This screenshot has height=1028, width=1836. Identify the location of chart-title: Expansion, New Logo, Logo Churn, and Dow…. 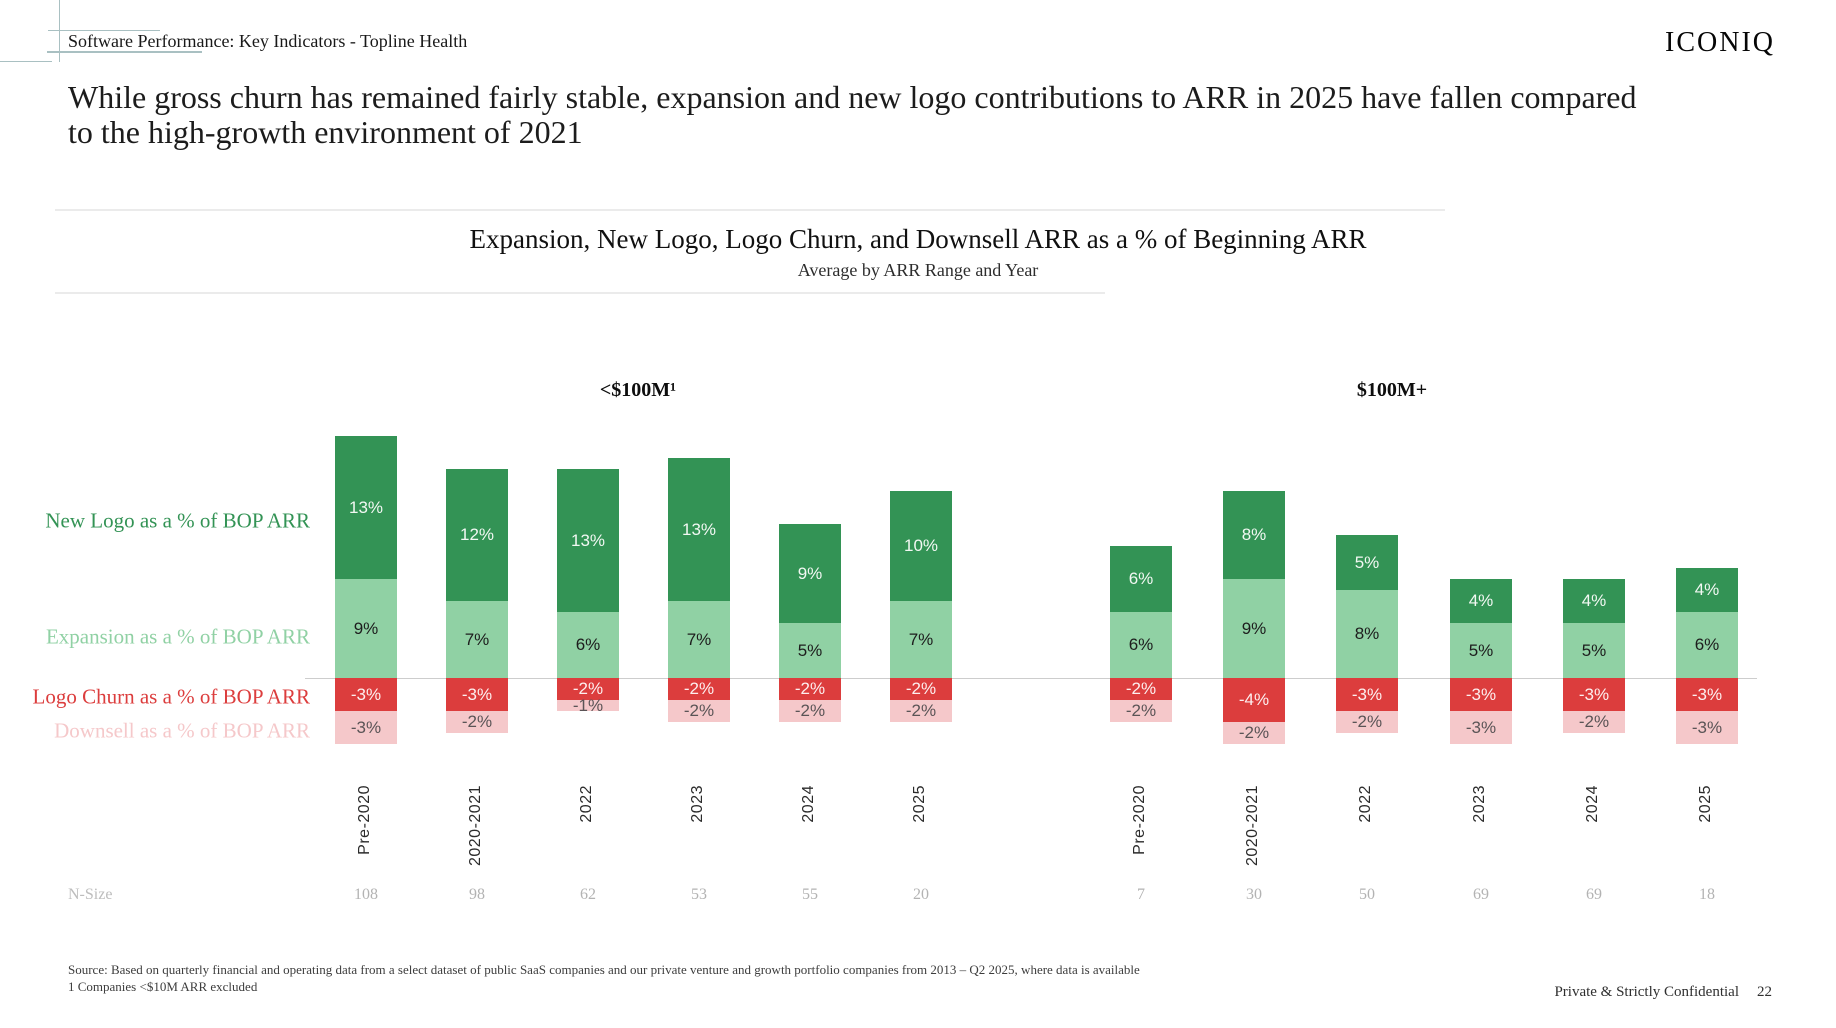
(918, 239).